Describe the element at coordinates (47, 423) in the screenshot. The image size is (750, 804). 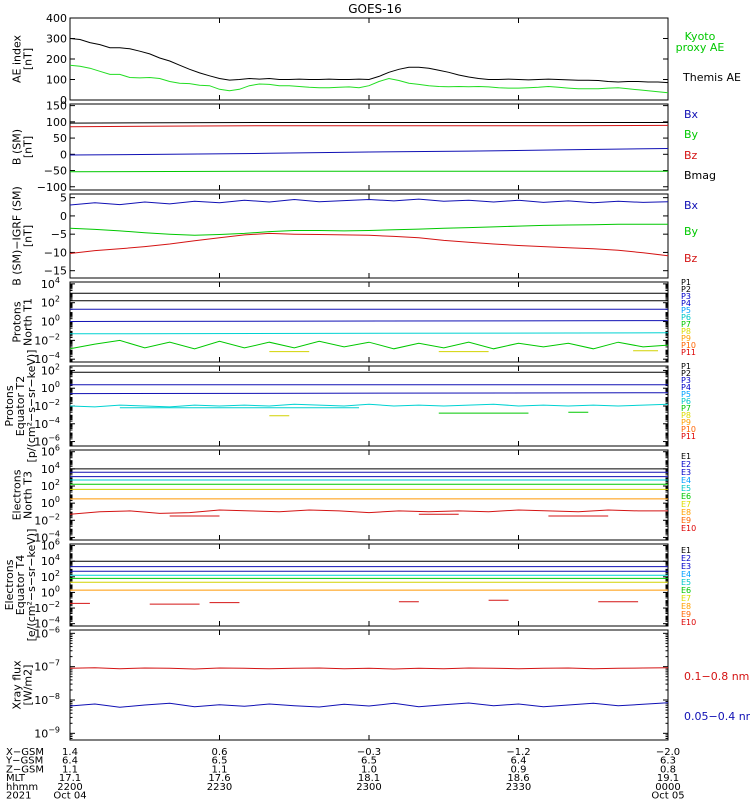
I see `y-tick-label: 10−4` at that location.